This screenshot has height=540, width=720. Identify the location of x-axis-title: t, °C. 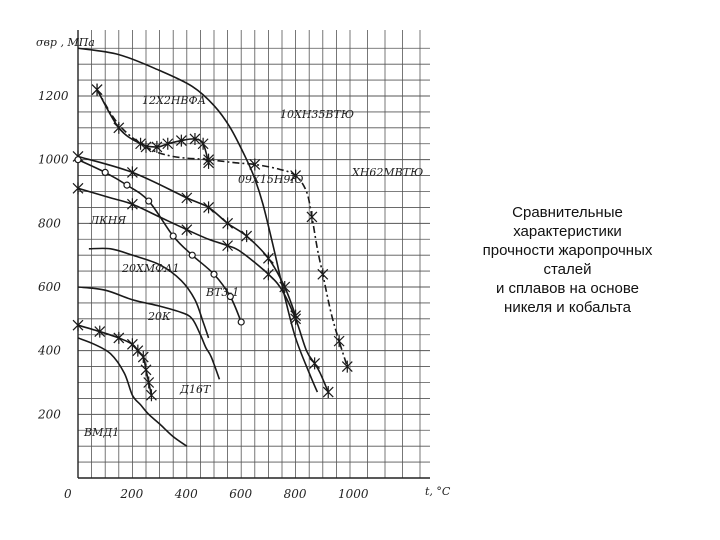
(438, 491).